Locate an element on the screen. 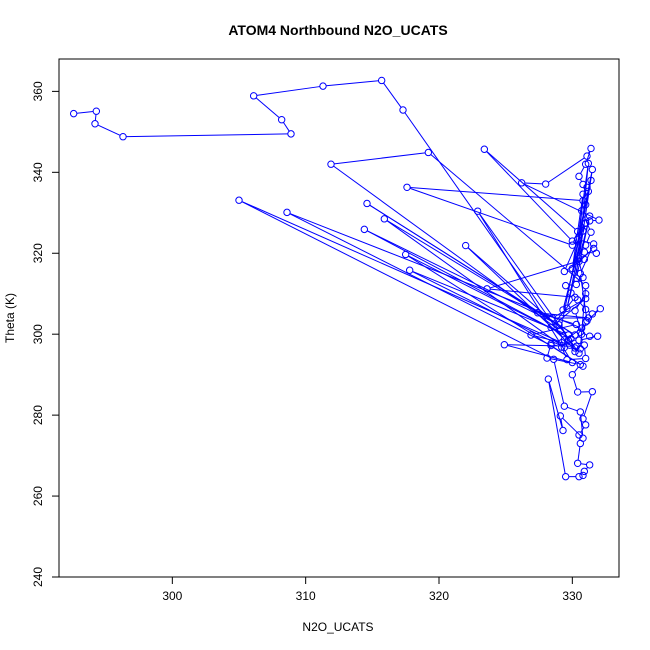  y-axis: 240 260 280 300 320 340 360 is located at coordinates (45, 334).